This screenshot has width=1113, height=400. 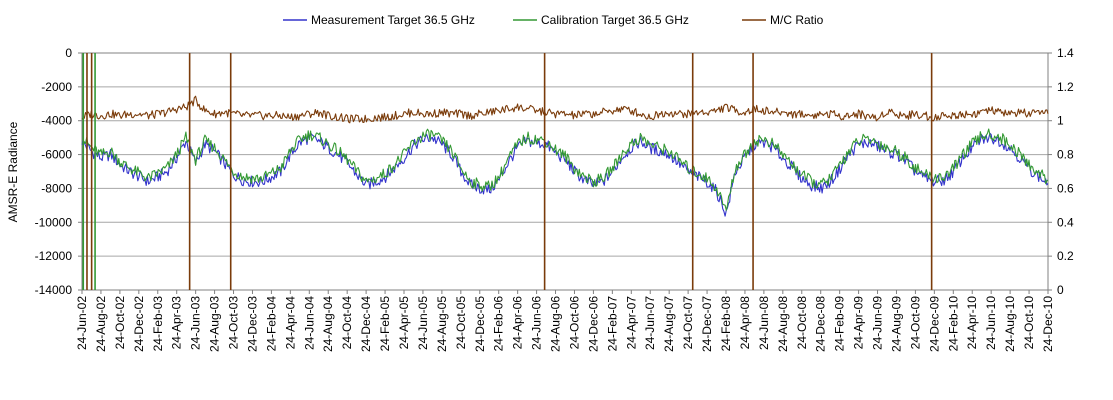 What do you see at coordinates (1065, 87) in the screenshot?
I see `y2-tick-label: 1.2` at bounding box center [1065, 87].